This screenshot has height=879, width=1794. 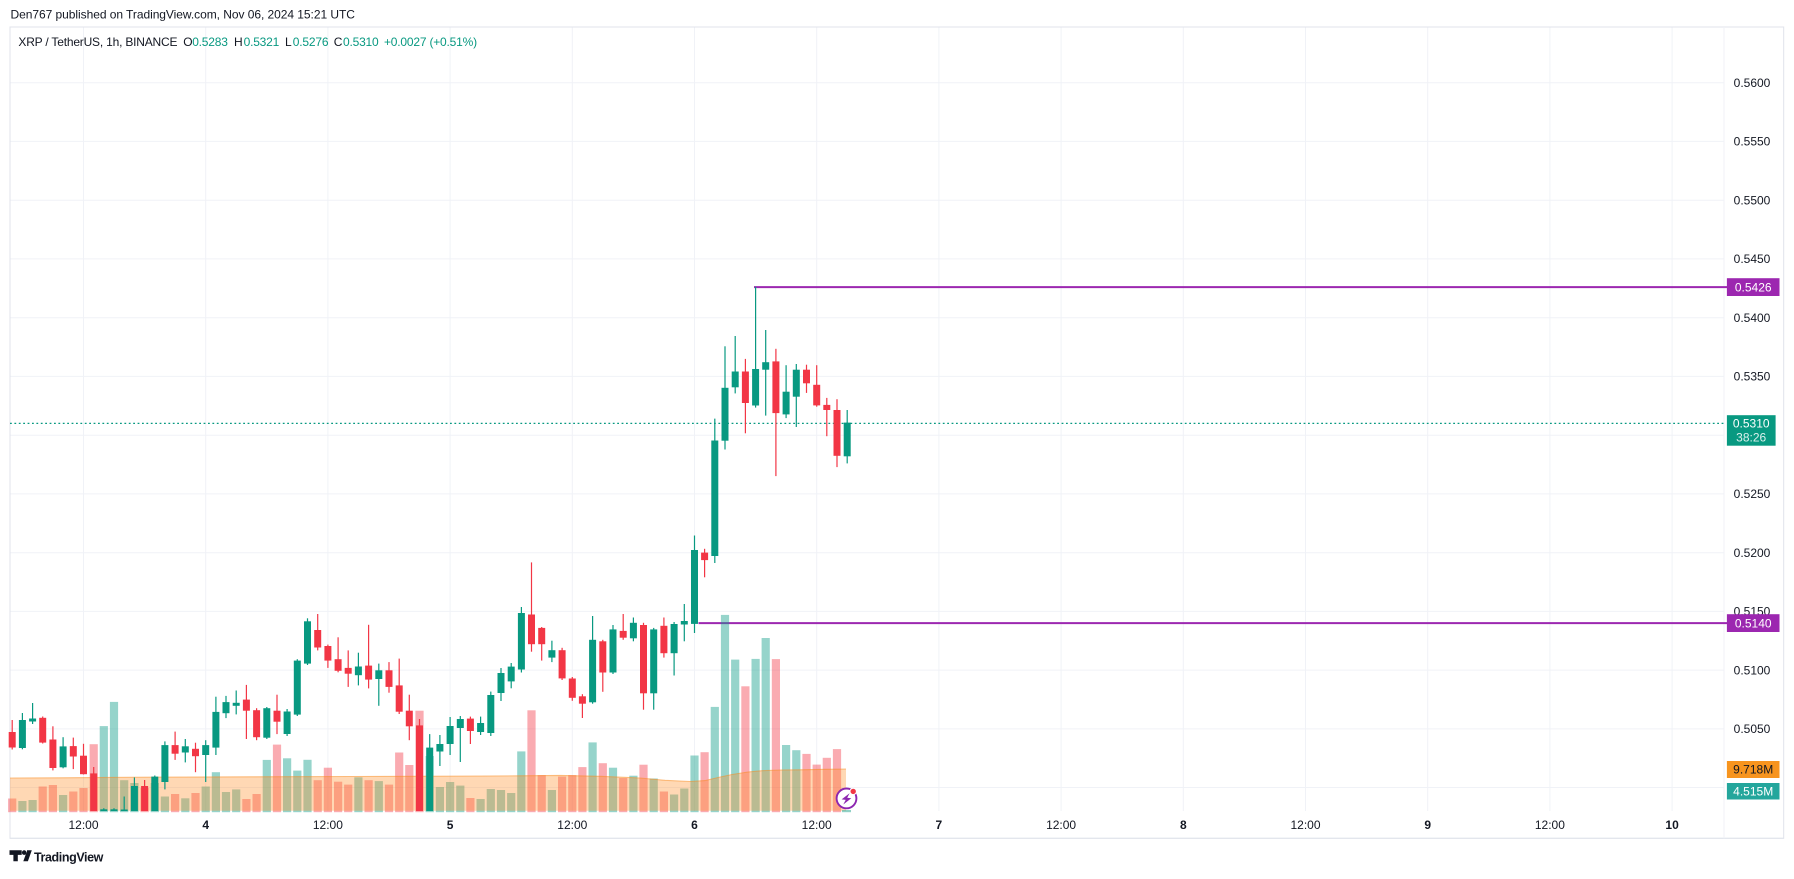 What do you see at coordinates (694, 825) in the screenshot?
I see `svg-text: 6` at bounding box center [694, 825].